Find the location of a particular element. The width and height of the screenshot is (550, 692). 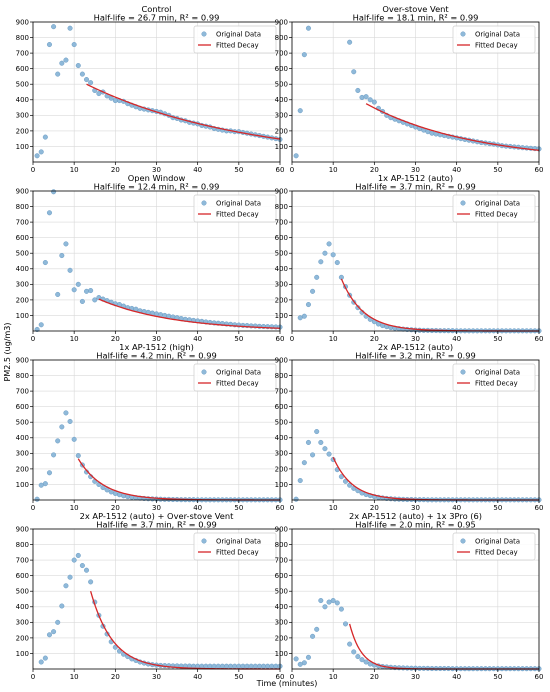

panel-subtitle: Half-life = 3.7 min, R² = 0.99 is located at coordinates (156, 525).